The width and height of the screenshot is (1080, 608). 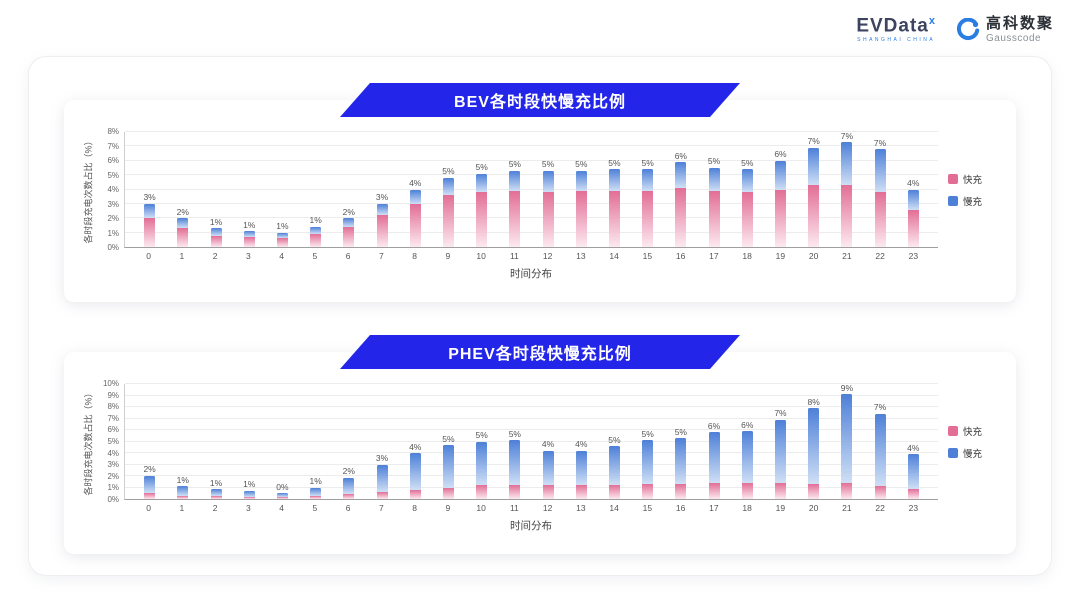 I want to click on bar-column: 7%, so click(x=879, y=193).